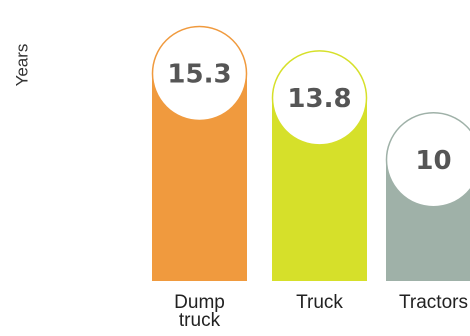  Describe the element at coordinates (433, 161) in the screenshot. I see `bar-value-label-2: 10` at that location.